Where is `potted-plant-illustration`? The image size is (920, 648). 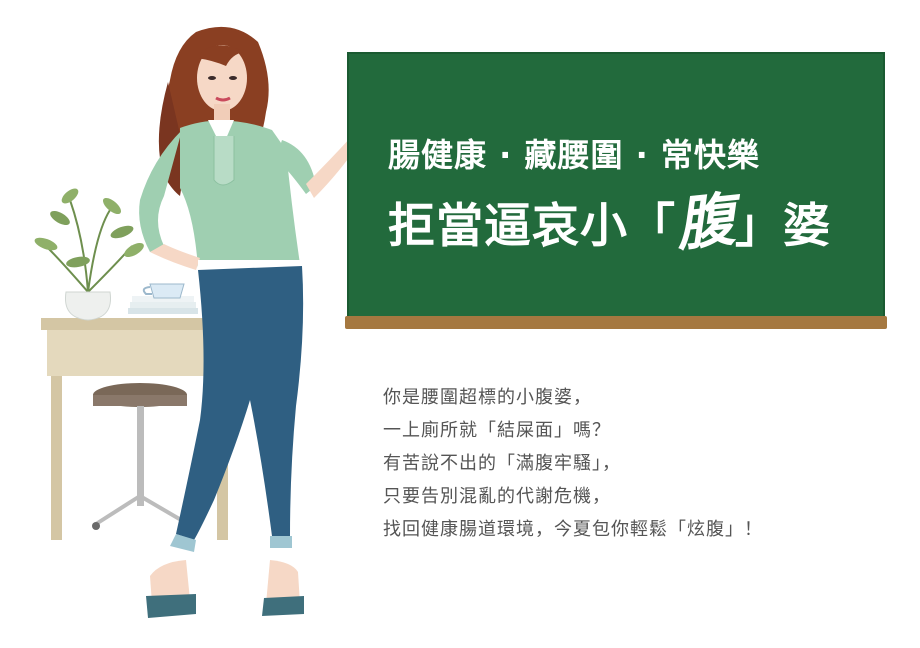
potted-plant-illustration is located at coordinates (89, 254).